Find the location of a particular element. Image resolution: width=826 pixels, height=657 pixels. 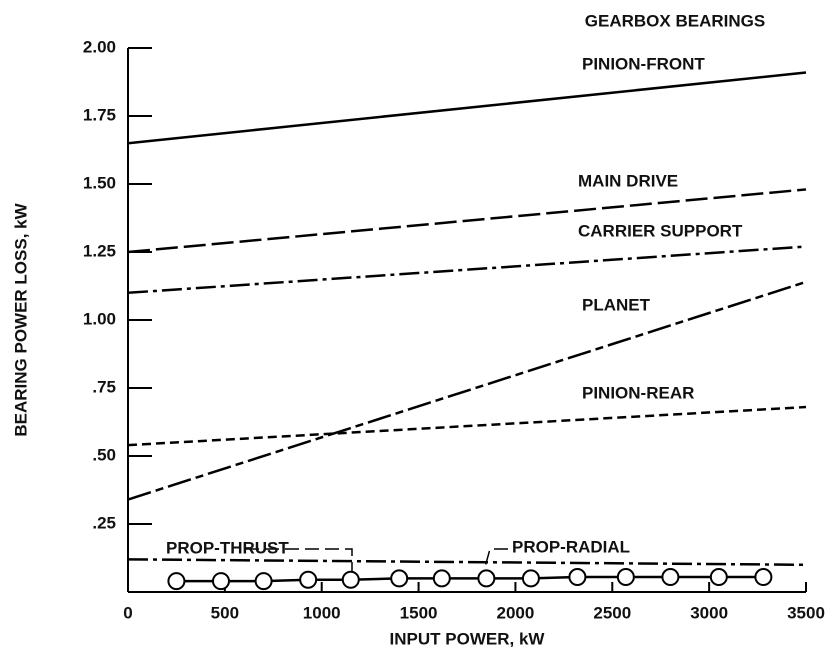

x-tick-label: 3500 is located at coordinates (806, 612).